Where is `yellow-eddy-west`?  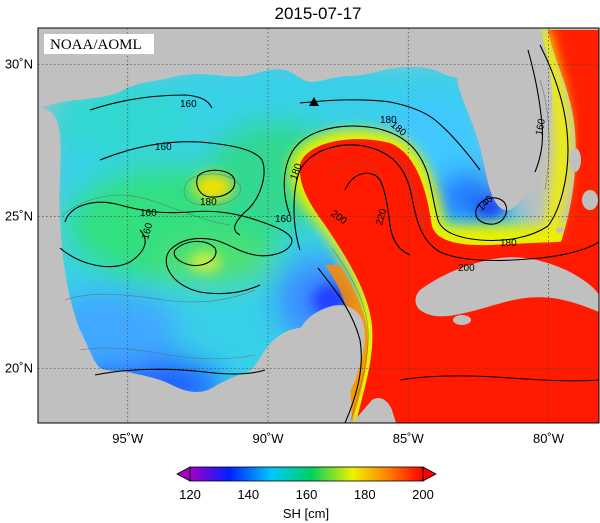 yellow-eddy-west is located at coordinates (213, 187).